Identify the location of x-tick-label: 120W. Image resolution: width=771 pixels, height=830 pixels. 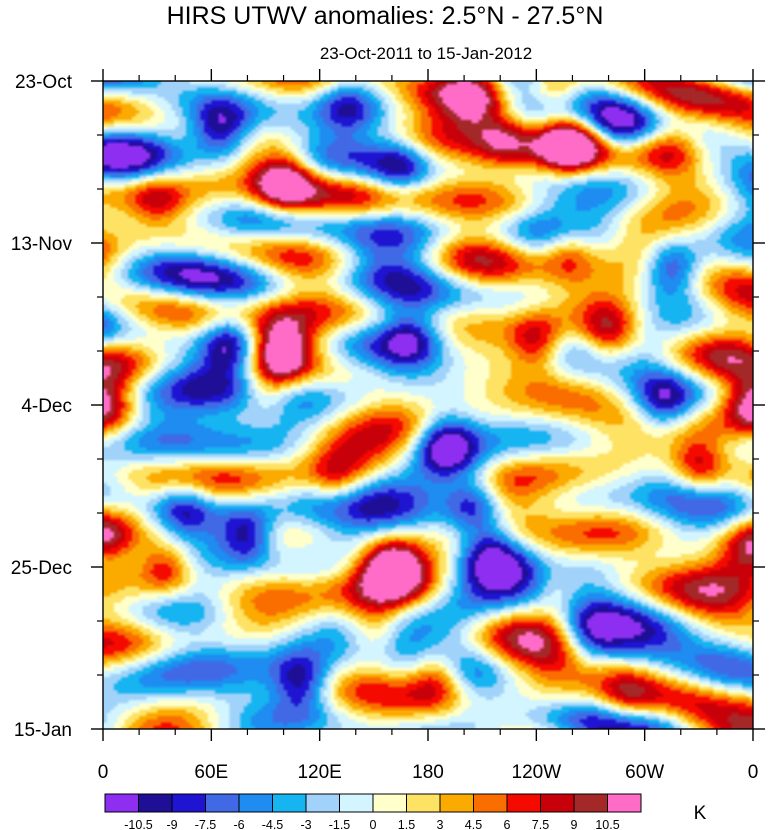
(537, 772).